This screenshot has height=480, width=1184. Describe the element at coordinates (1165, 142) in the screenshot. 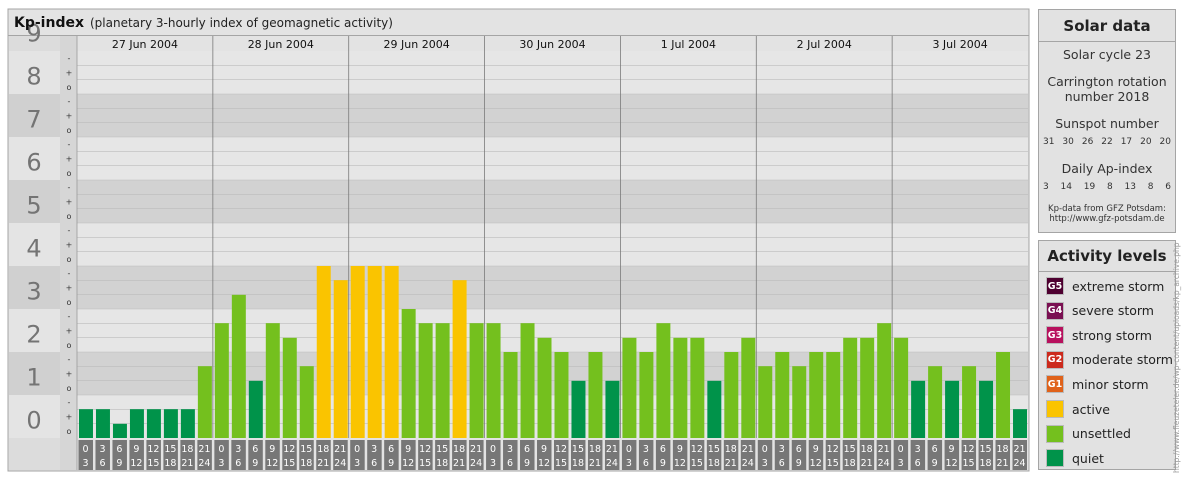

I see `sunspot-value: 20` at that location.